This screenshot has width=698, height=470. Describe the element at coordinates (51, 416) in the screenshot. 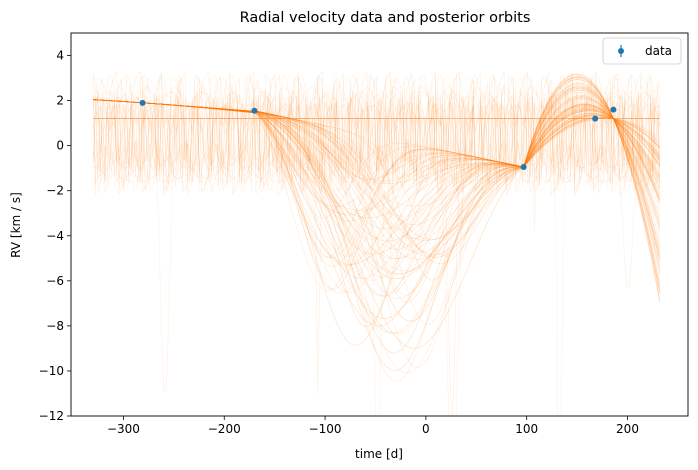

I see `y-tick-label: −12` at that location.